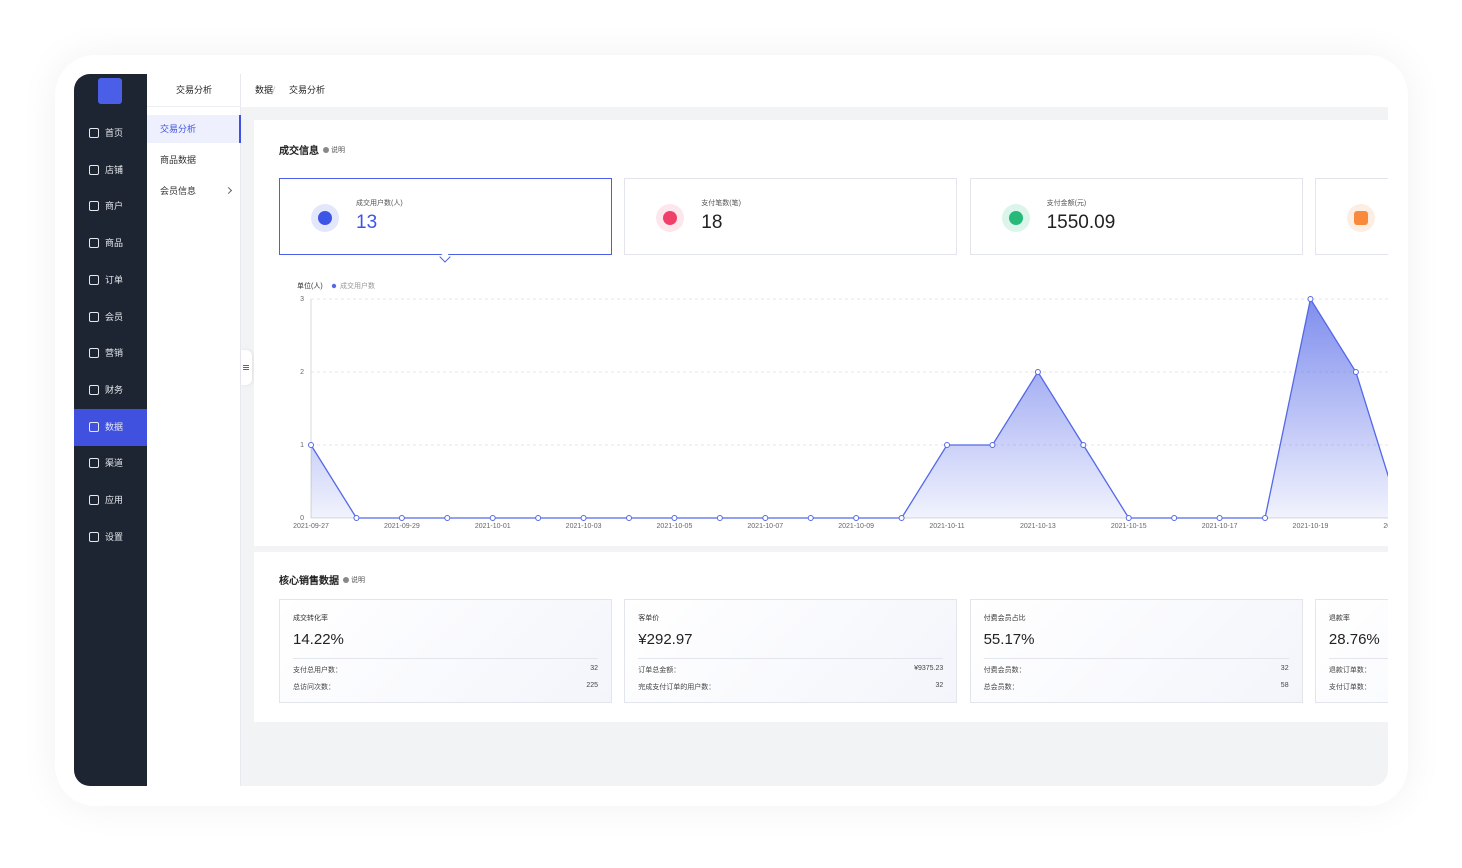 The image size is (1462, 868). What do you see at coordinates (325, 218) in the screenshot?
I see `icon-dot` at bounding box center [325, 218].